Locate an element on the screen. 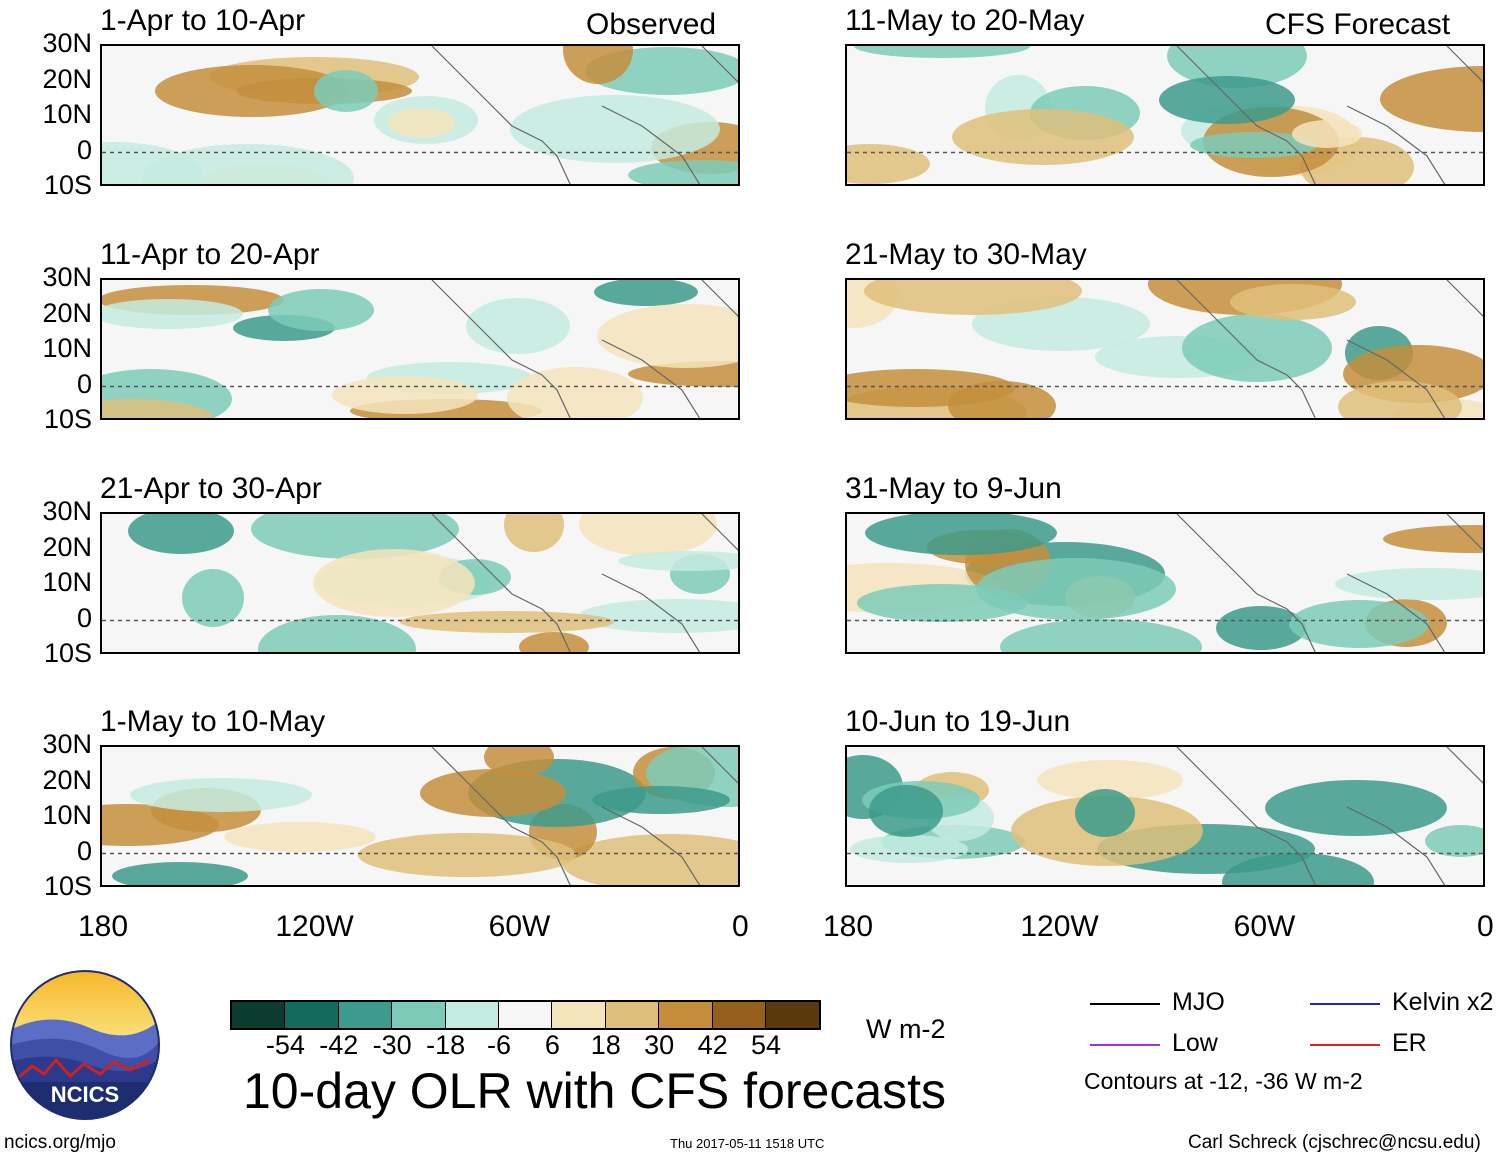  observed-label: Observed is located at coordinates (651, 24).